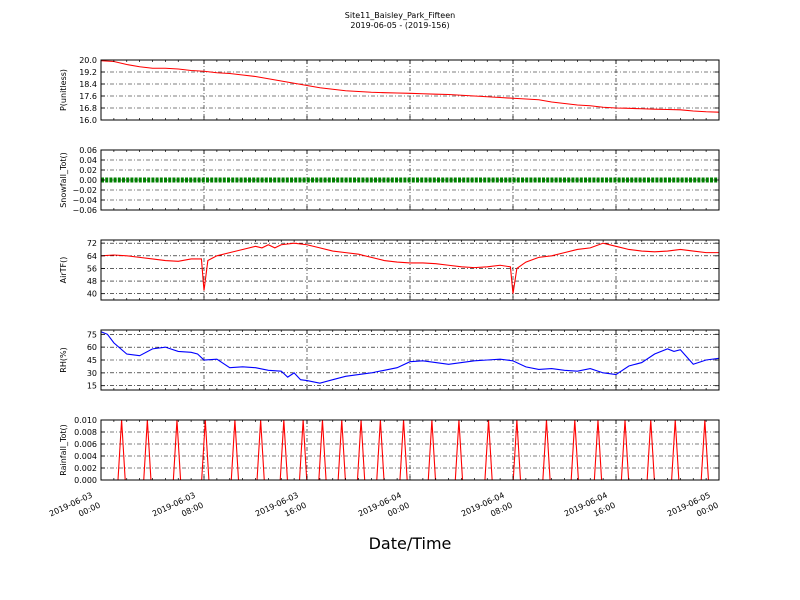 This screenshot has height=600, width=800. What do you see at coordinates (84, 210) in the screenshot?
I see `y-tick-label: −0.06` at bounding box center [84, 210].